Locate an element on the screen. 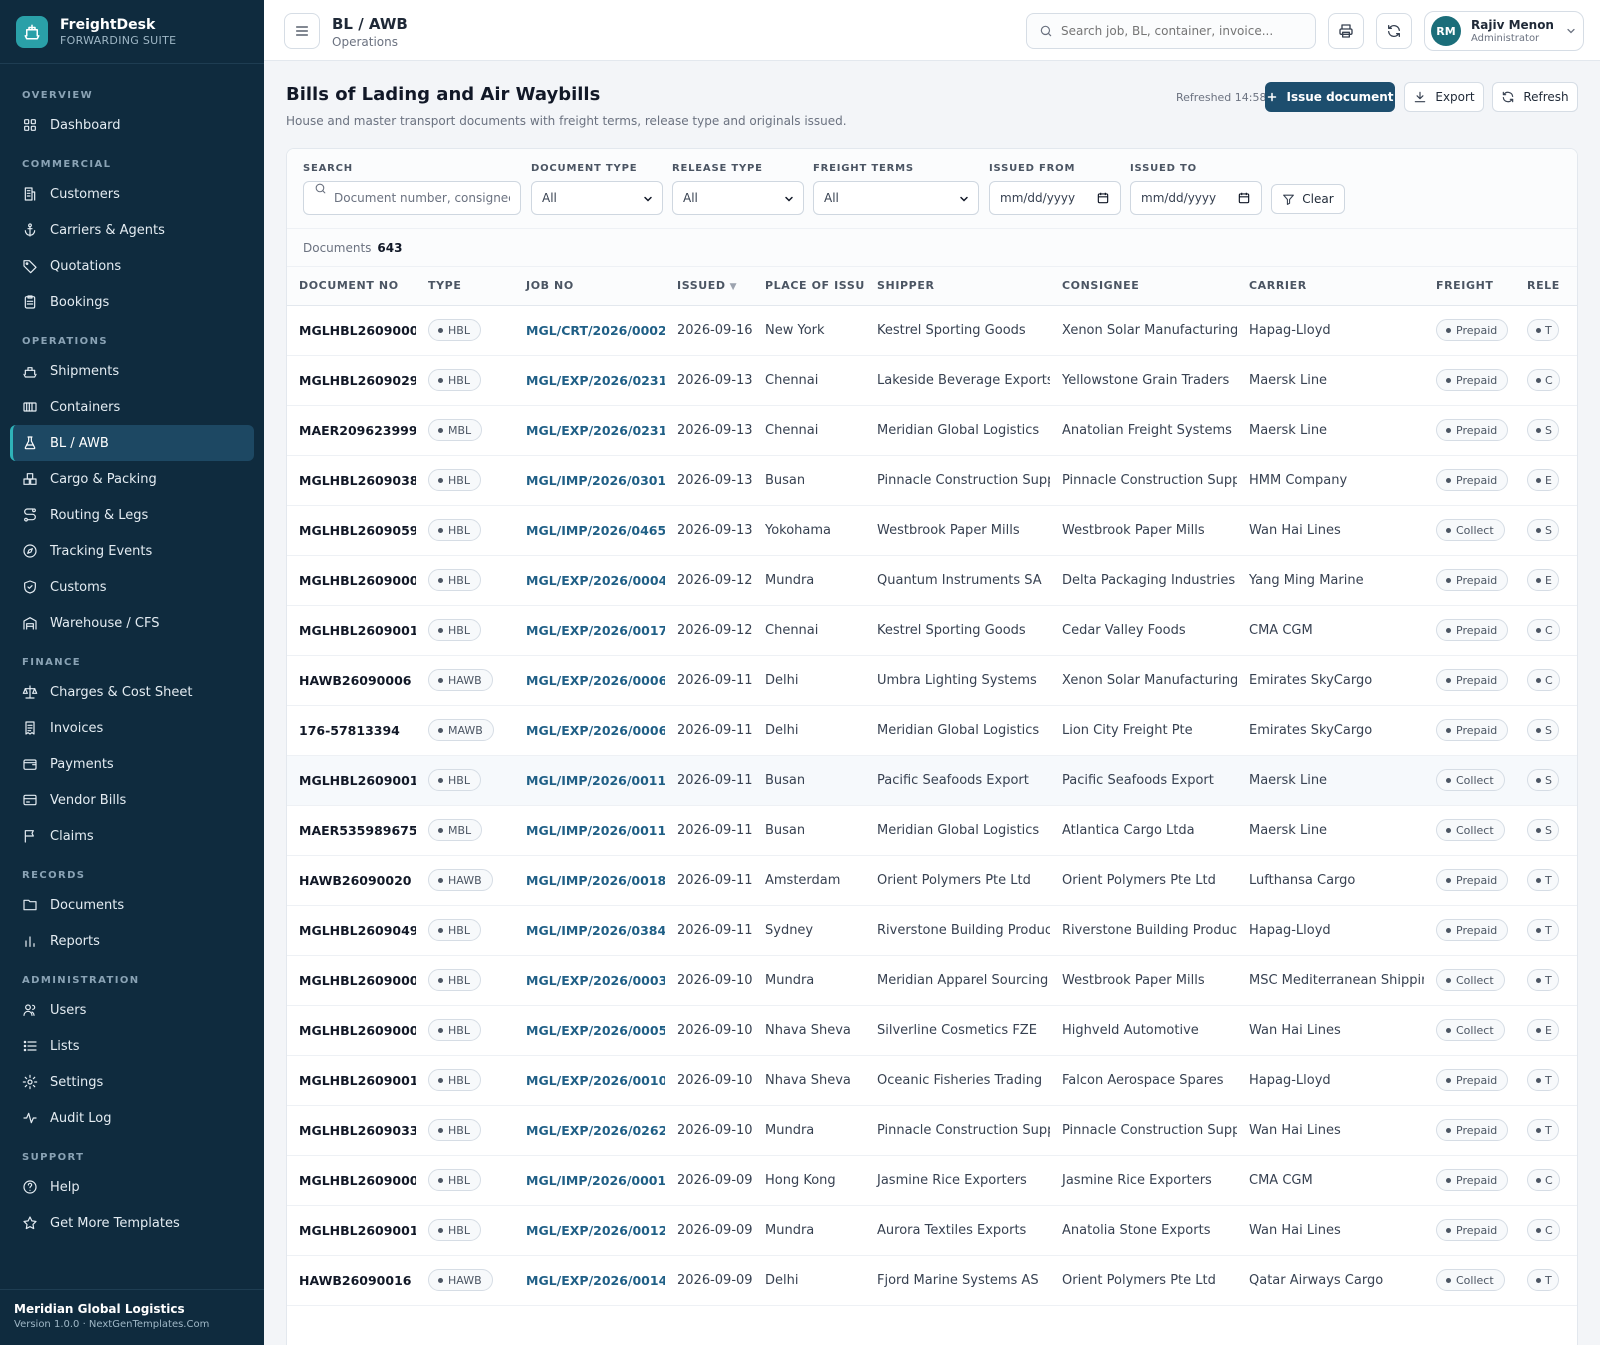 Image resolution: width=1600 pixels, height=1345 pixels. sidebar-item-routing-and-legs: Routing & Legs is located at coordinates (132, 515).